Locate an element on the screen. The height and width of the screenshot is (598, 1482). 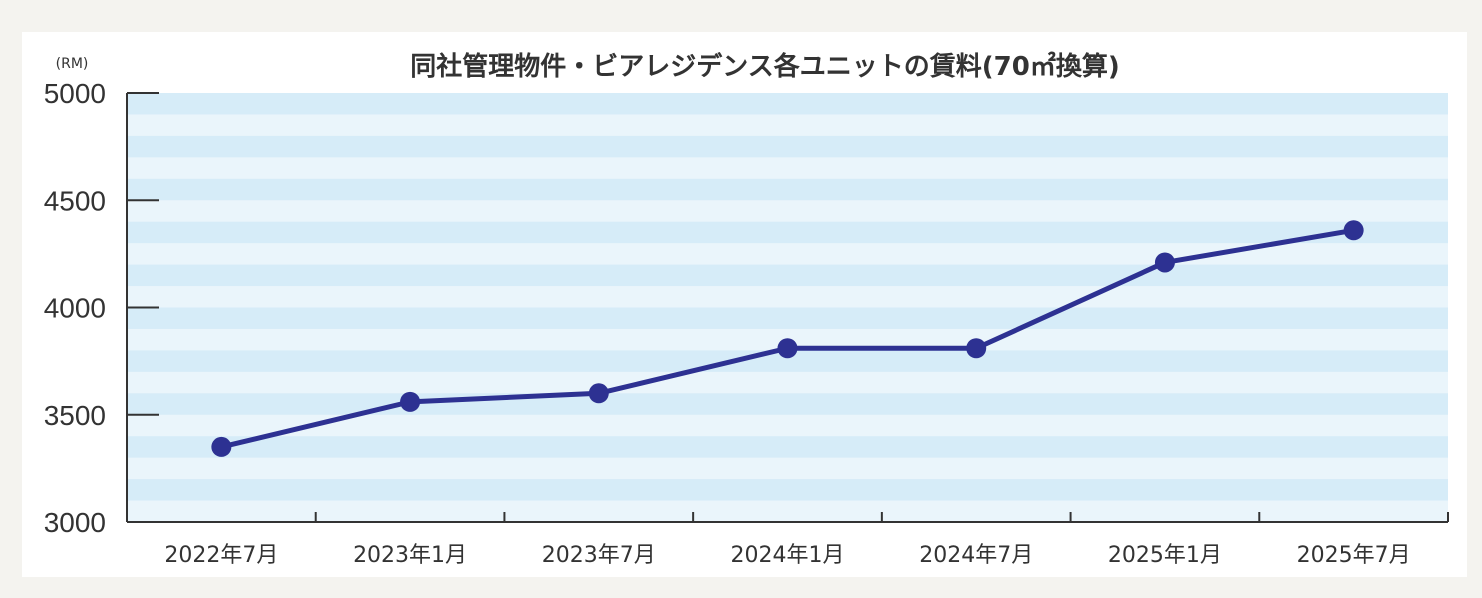
x-tick-label: 2023年7月 is located at coordinates (599, 555).